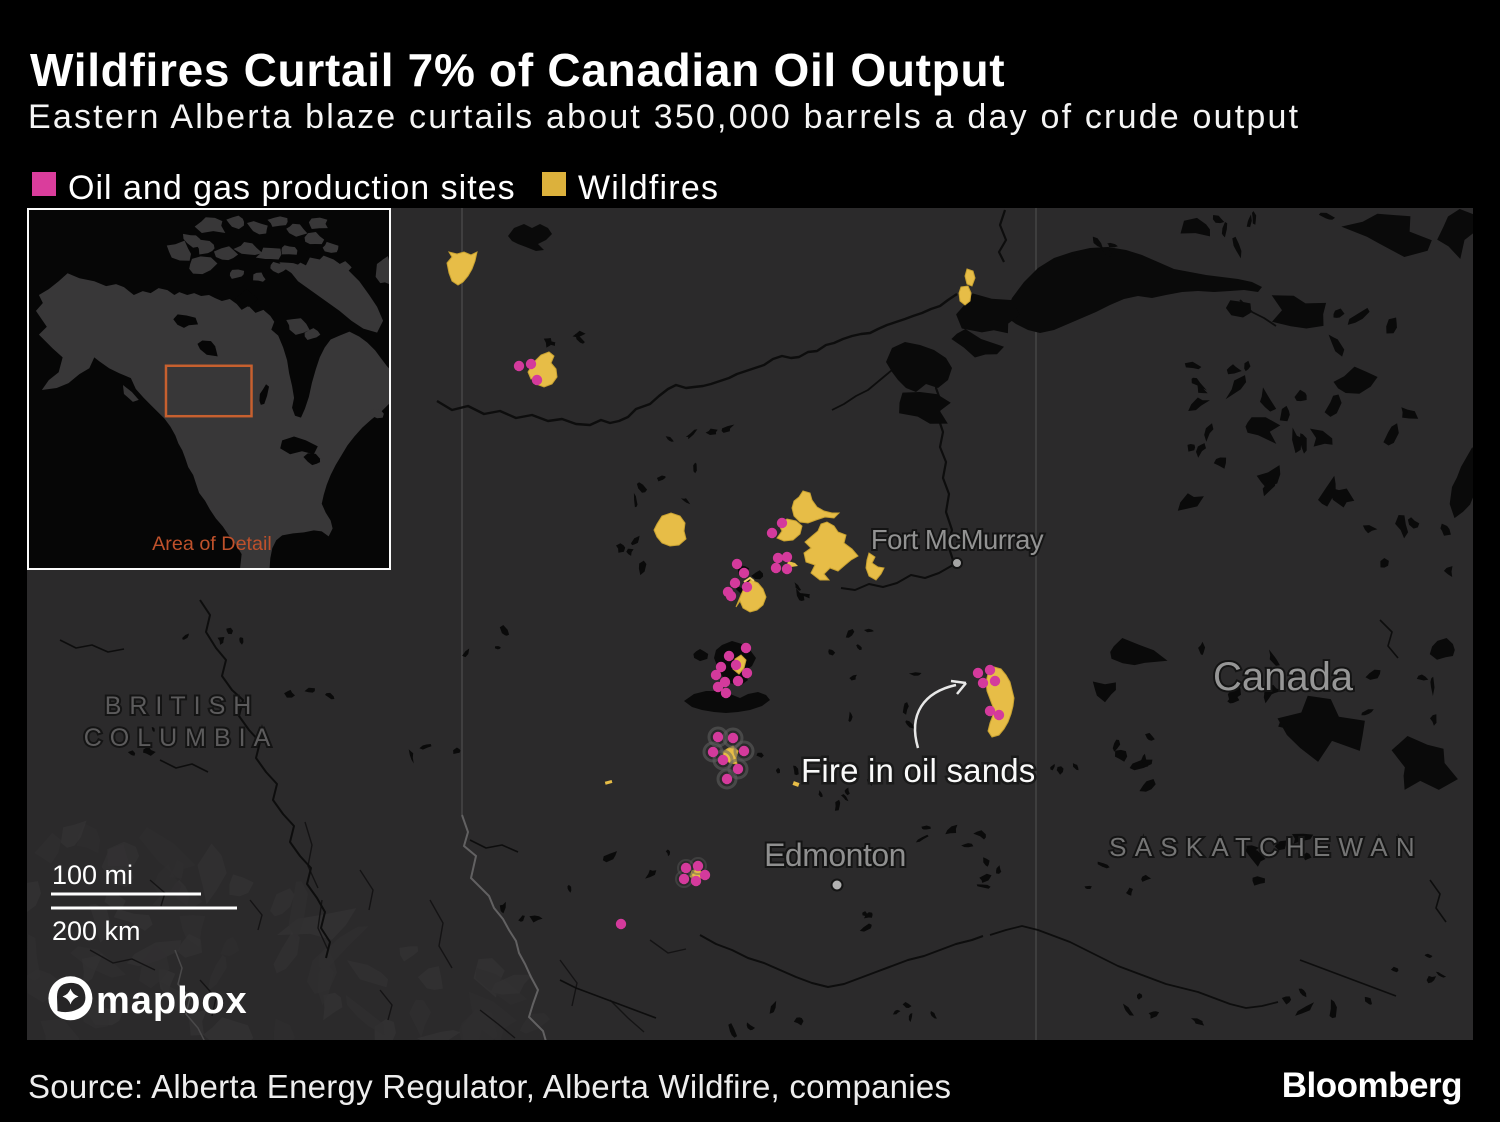  Describe the element at coordinates (835, 855) in the screenshot. I see `svg-text: Edmonton` at that location.